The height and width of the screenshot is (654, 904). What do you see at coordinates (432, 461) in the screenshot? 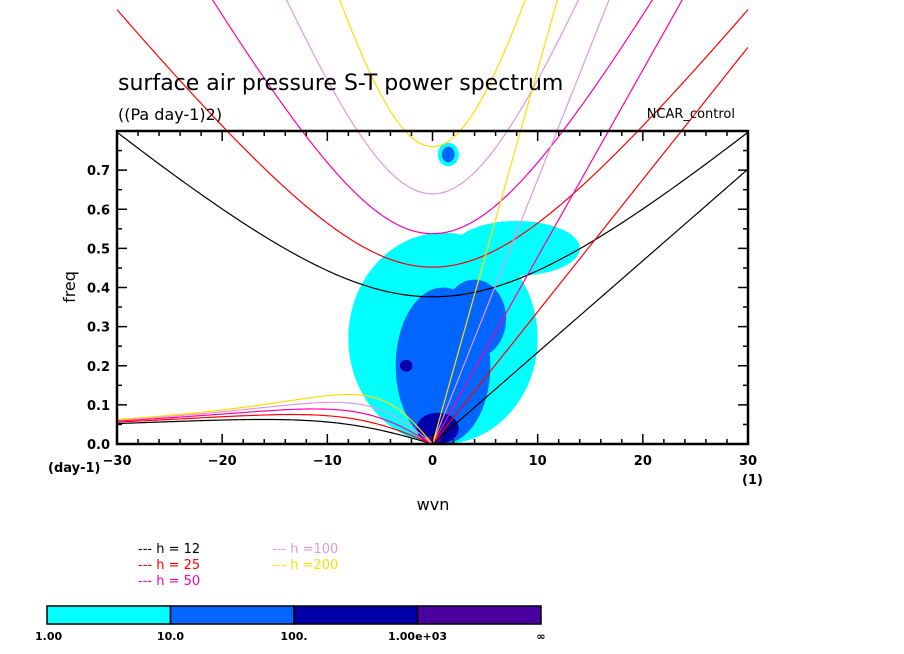
I see `x-tick-label: 0` at bounding box center [432, 461].